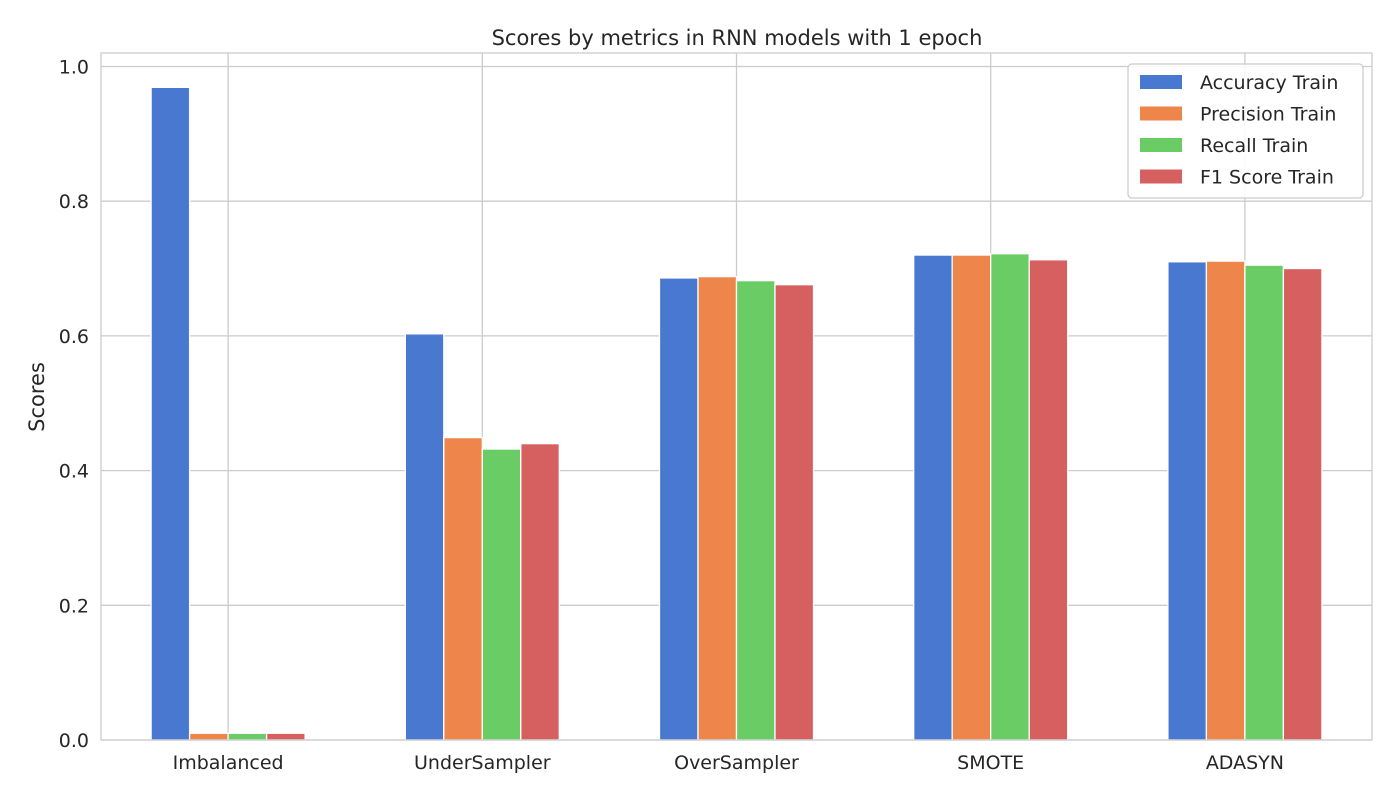 The image size is (1400, 800). What do you see at coordinates (74, 472) in the screenshot?
I see `y-tick-label: 0.4` at bounding box center [74, 472].